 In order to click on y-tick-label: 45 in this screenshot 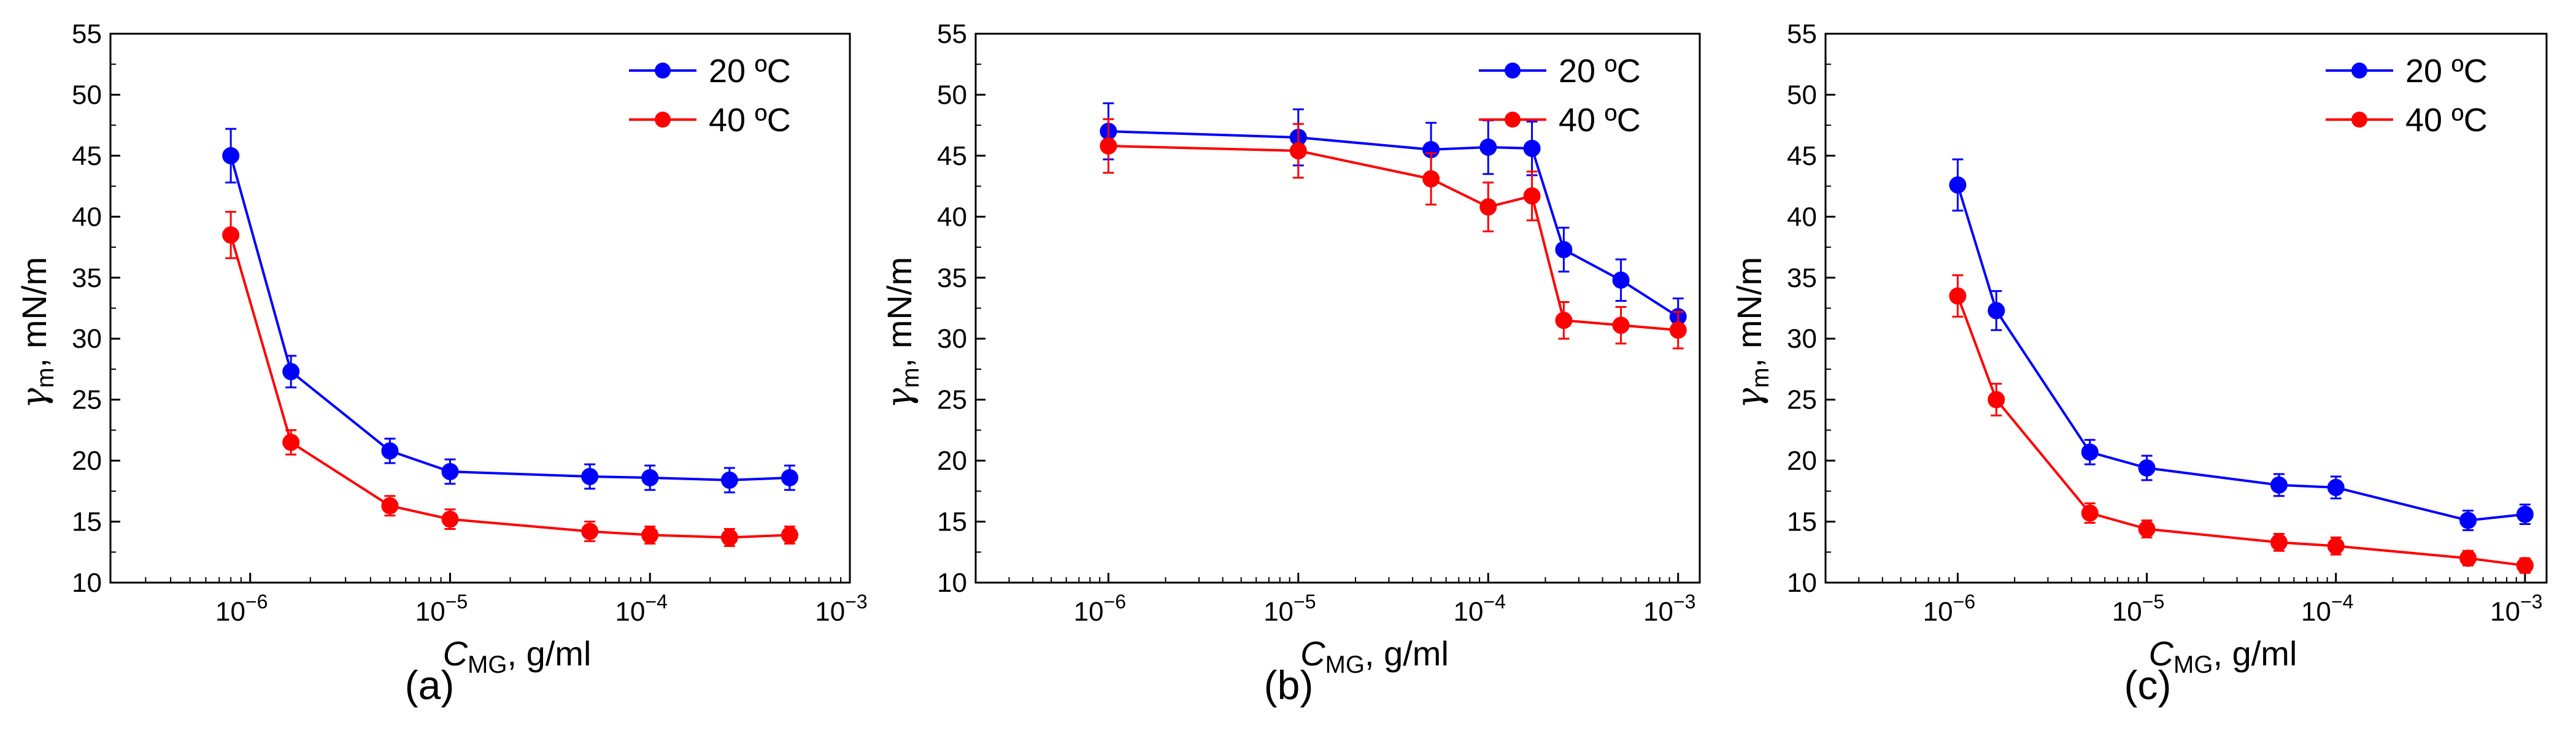, I will do `click(1802, 156)`.